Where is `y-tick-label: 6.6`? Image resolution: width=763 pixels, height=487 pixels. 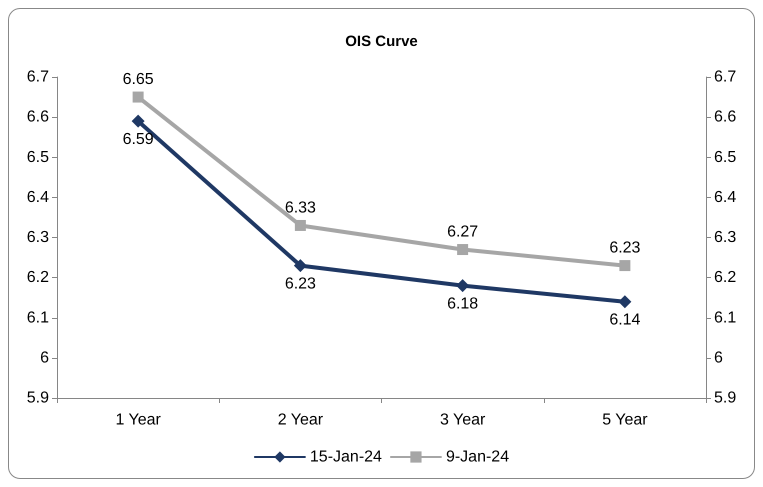 y-tick-label: 6.6 is located at coordinates (38, 117).